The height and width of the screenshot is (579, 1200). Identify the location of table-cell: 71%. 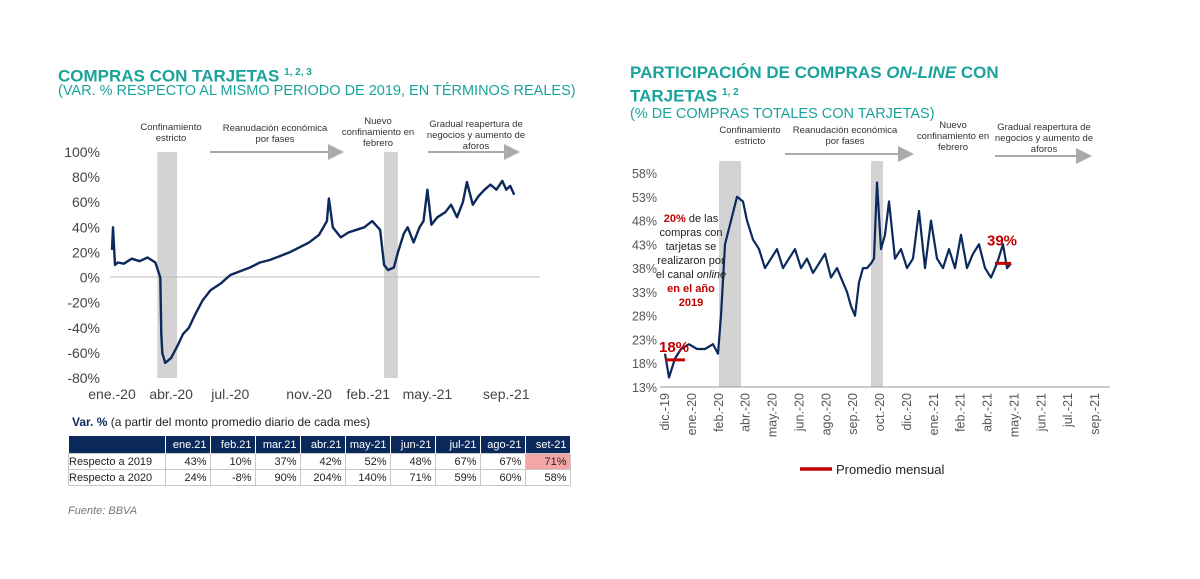
(412, 477).